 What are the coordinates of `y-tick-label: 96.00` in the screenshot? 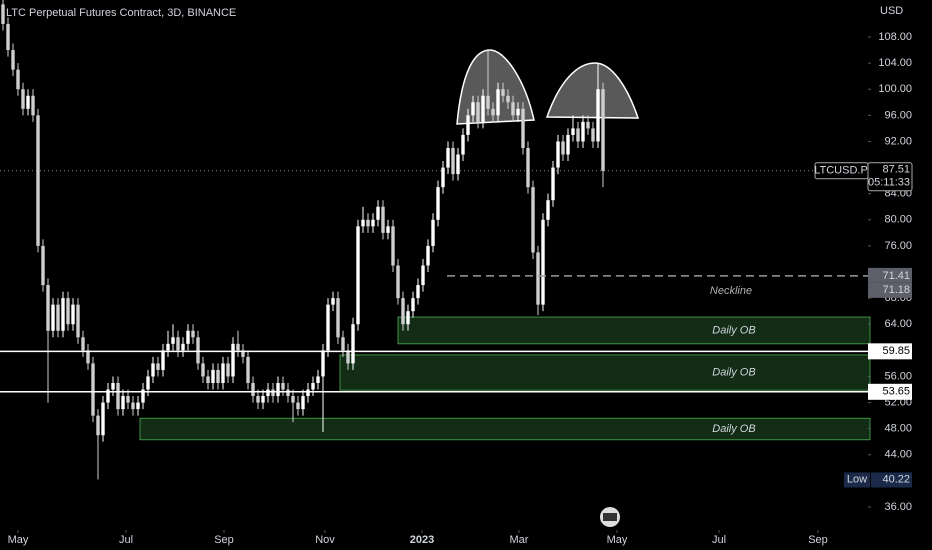 It's located at (898, 115).